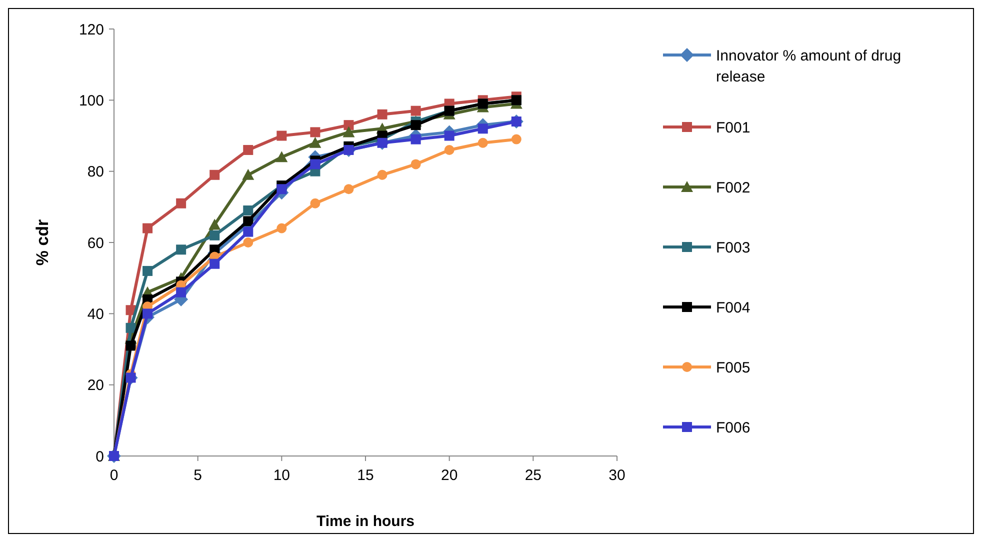 The image size is (982, 542). What do you see at coordinates (733, 247) in the screenshot?
I see `legend-label: F003` at bounding box center [733, 247].